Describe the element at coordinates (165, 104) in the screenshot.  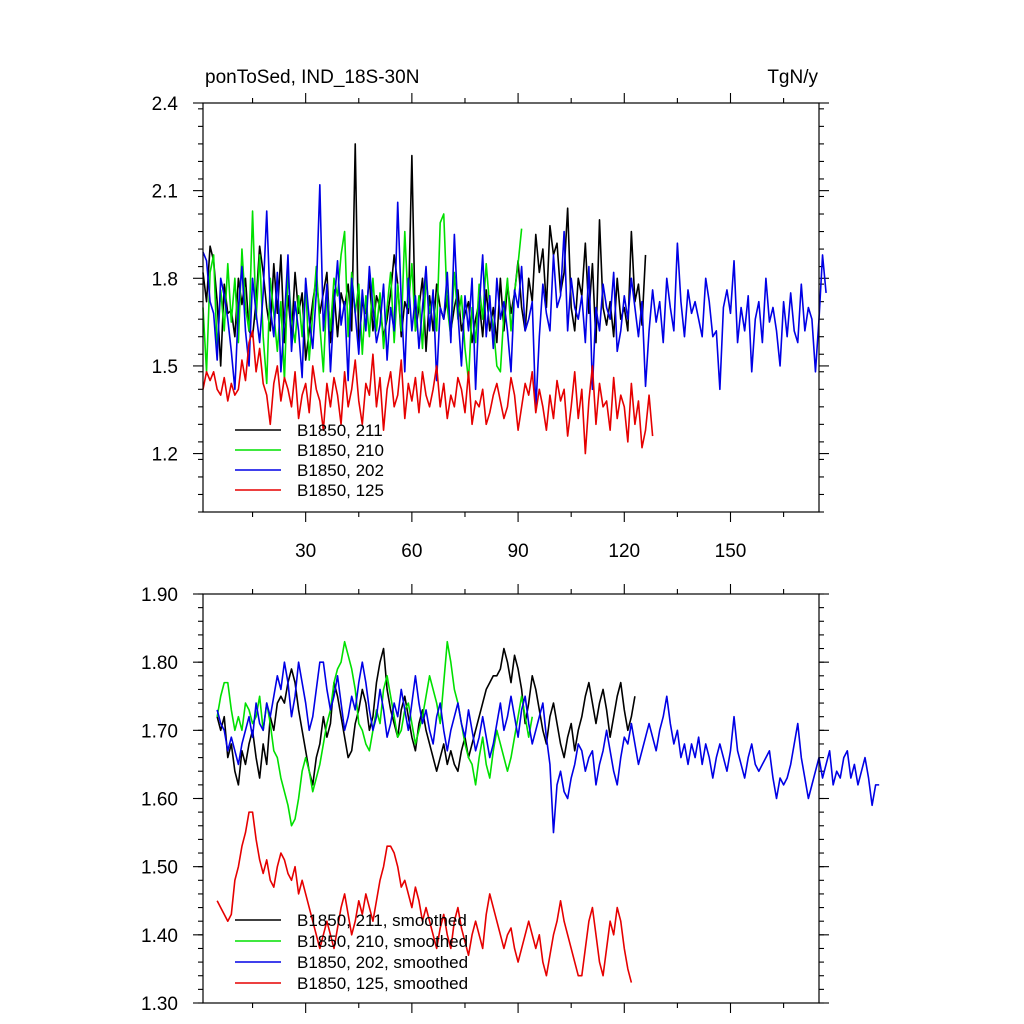
I see `y-tick-label: 2.4` at that location.